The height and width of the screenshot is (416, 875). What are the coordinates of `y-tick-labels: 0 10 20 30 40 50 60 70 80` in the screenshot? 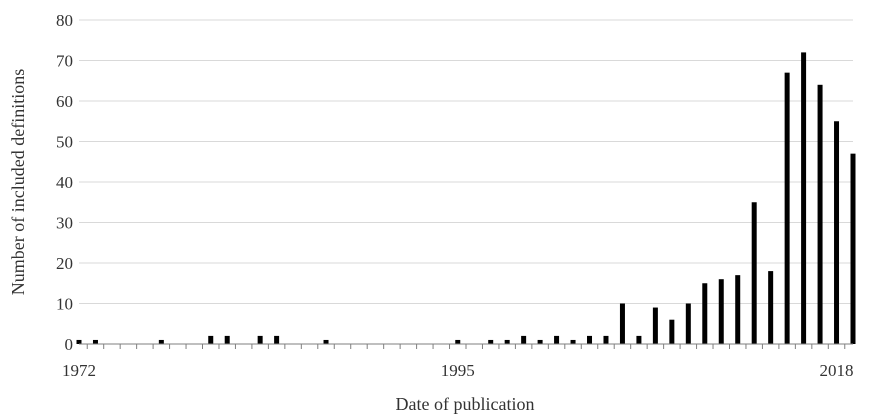 It's located at (64, 182).